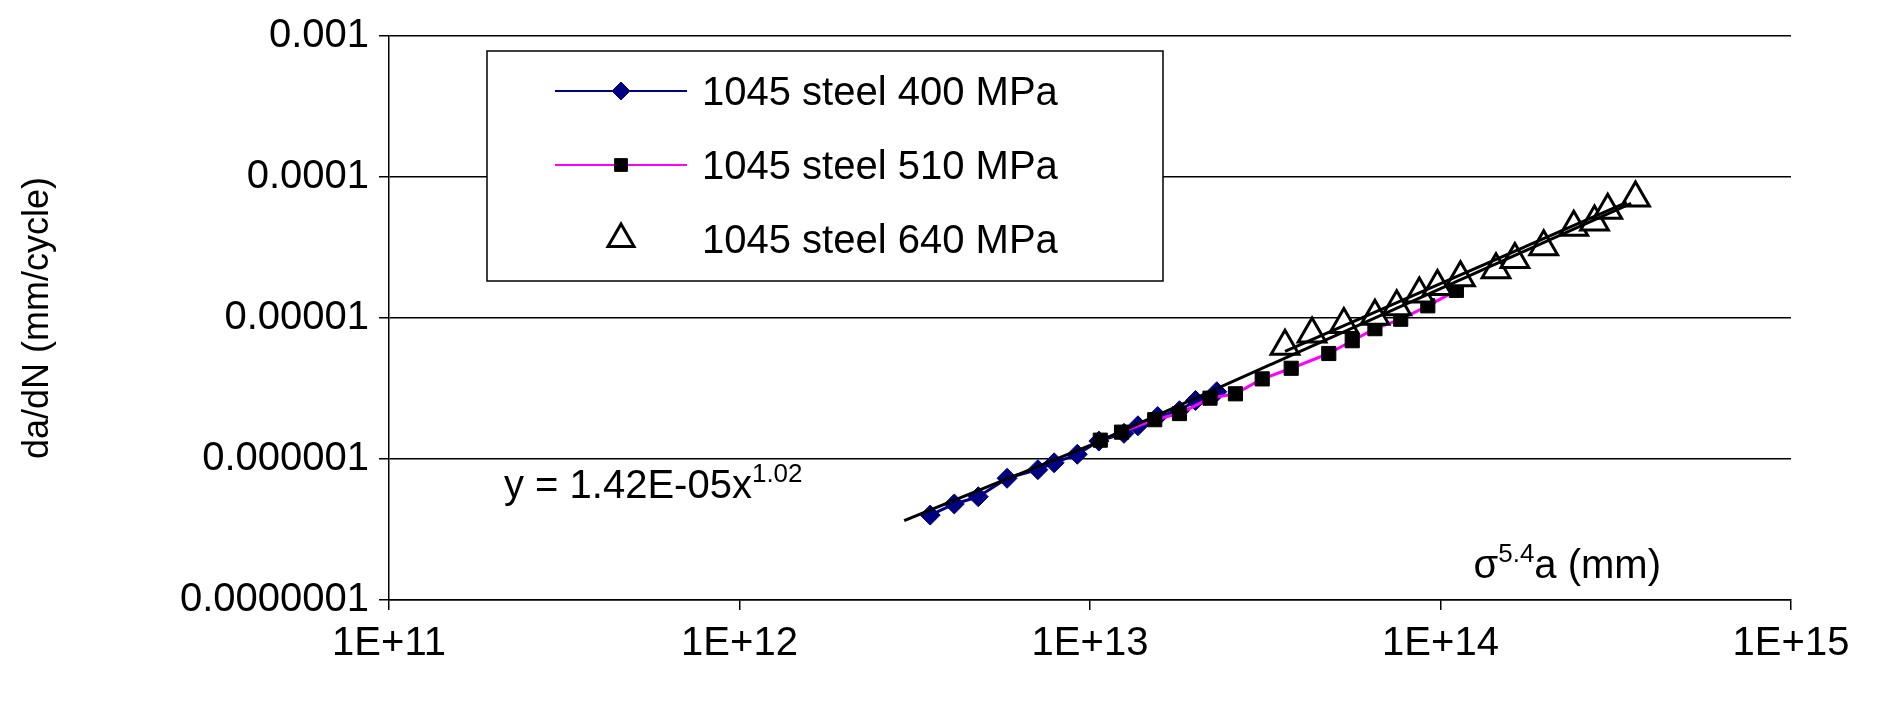 The width and height of the screenshot is (1894, 702). I want to click on x-tick-label: 1E+13, so click(1090, 641).